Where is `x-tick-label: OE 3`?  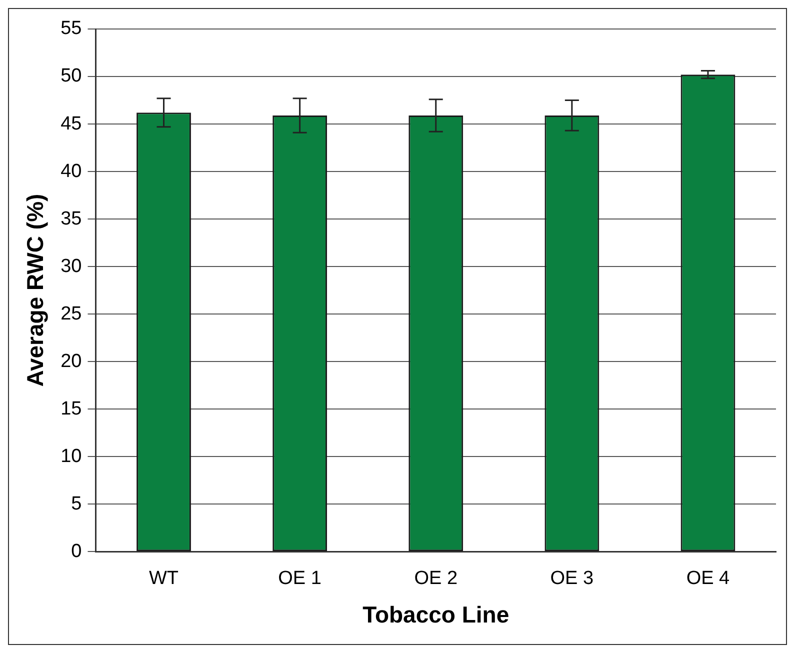 x-tick-label: OE 3 is located at coordinates (572, 579).